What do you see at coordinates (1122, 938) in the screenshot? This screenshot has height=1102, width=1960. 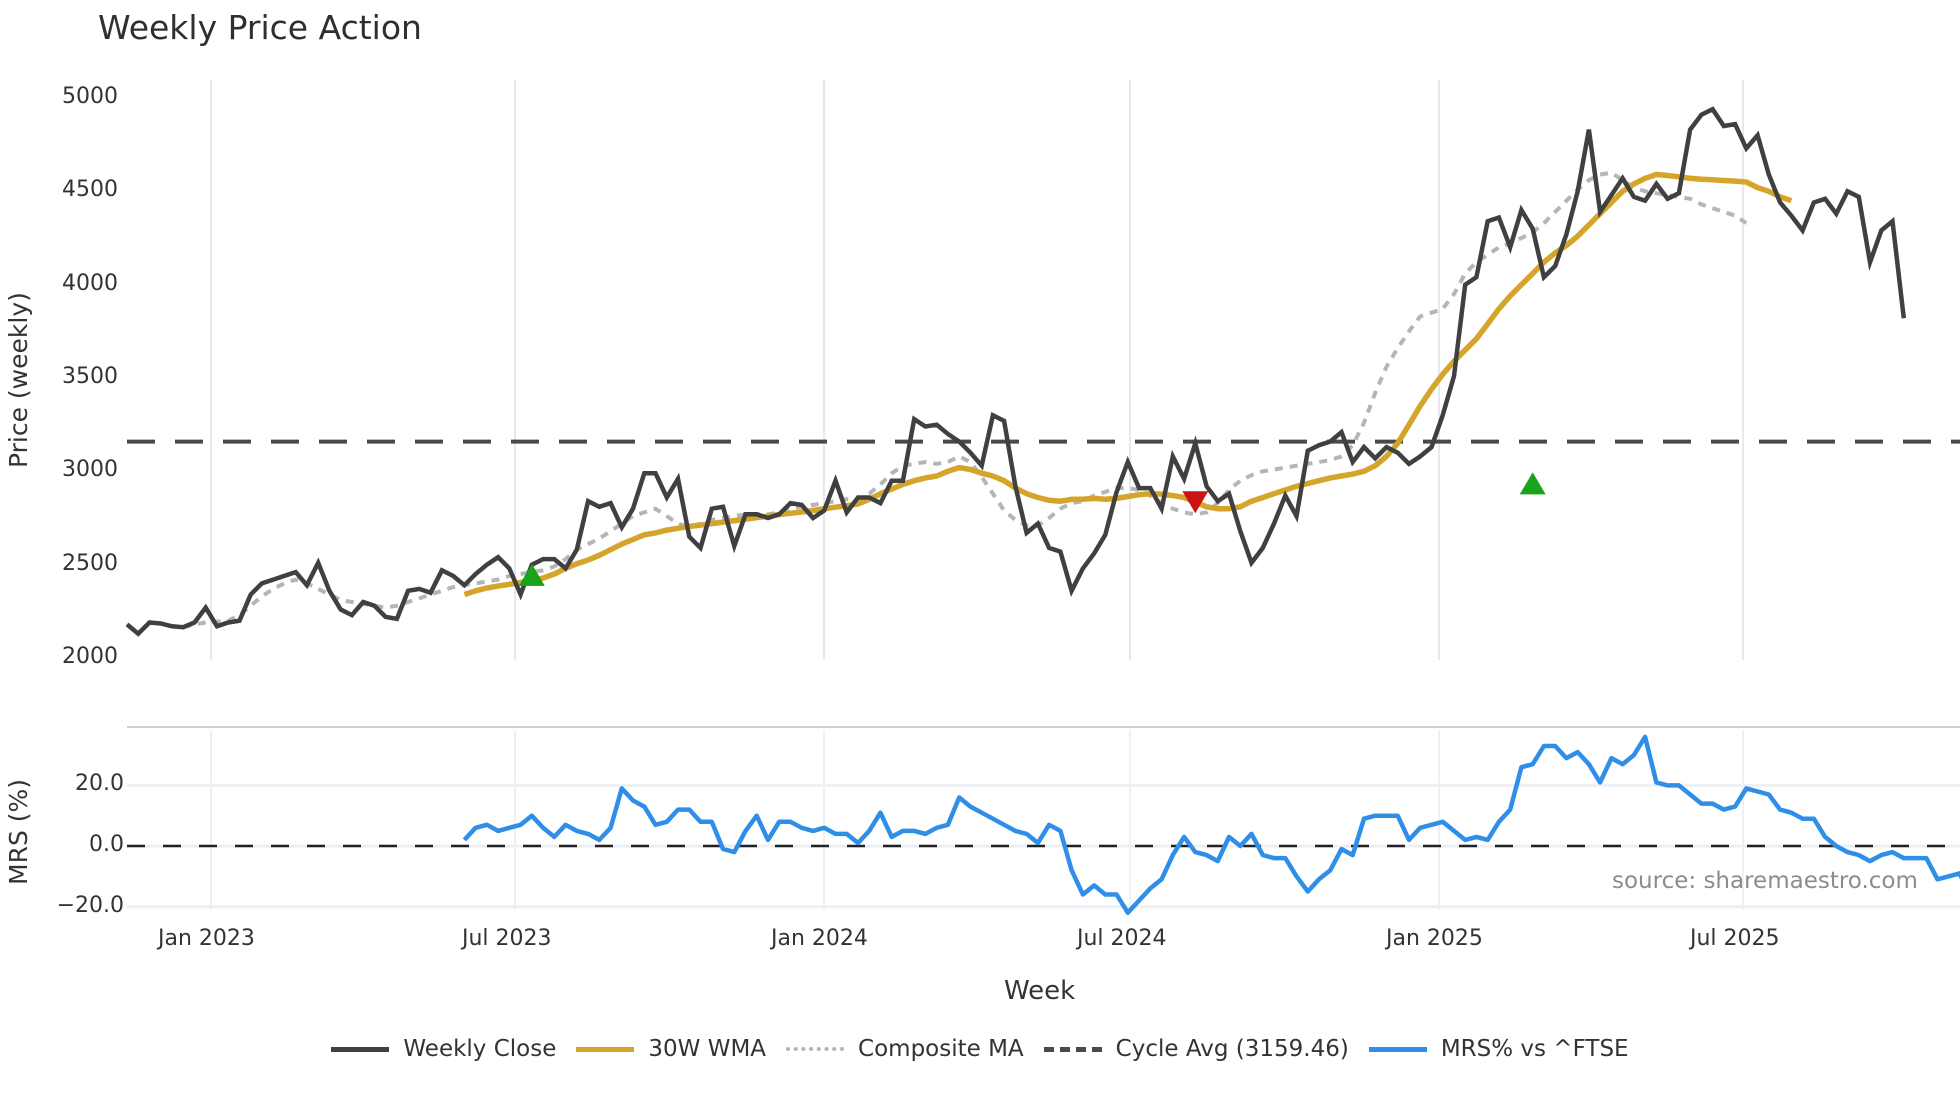 I see `x-tick: Jul 2024` at bounding box center [1122, 938].